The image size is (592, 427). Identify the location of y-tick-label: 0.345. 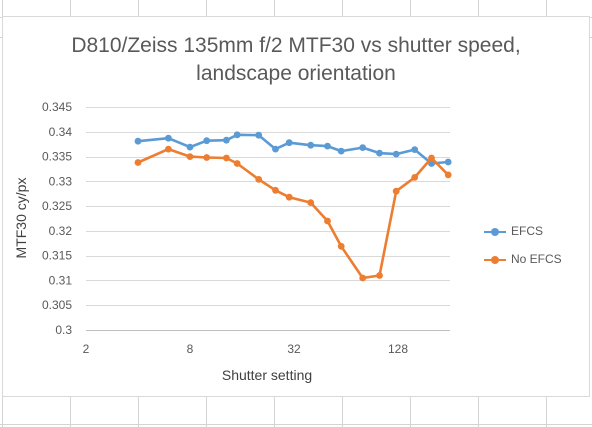
(57, 107).